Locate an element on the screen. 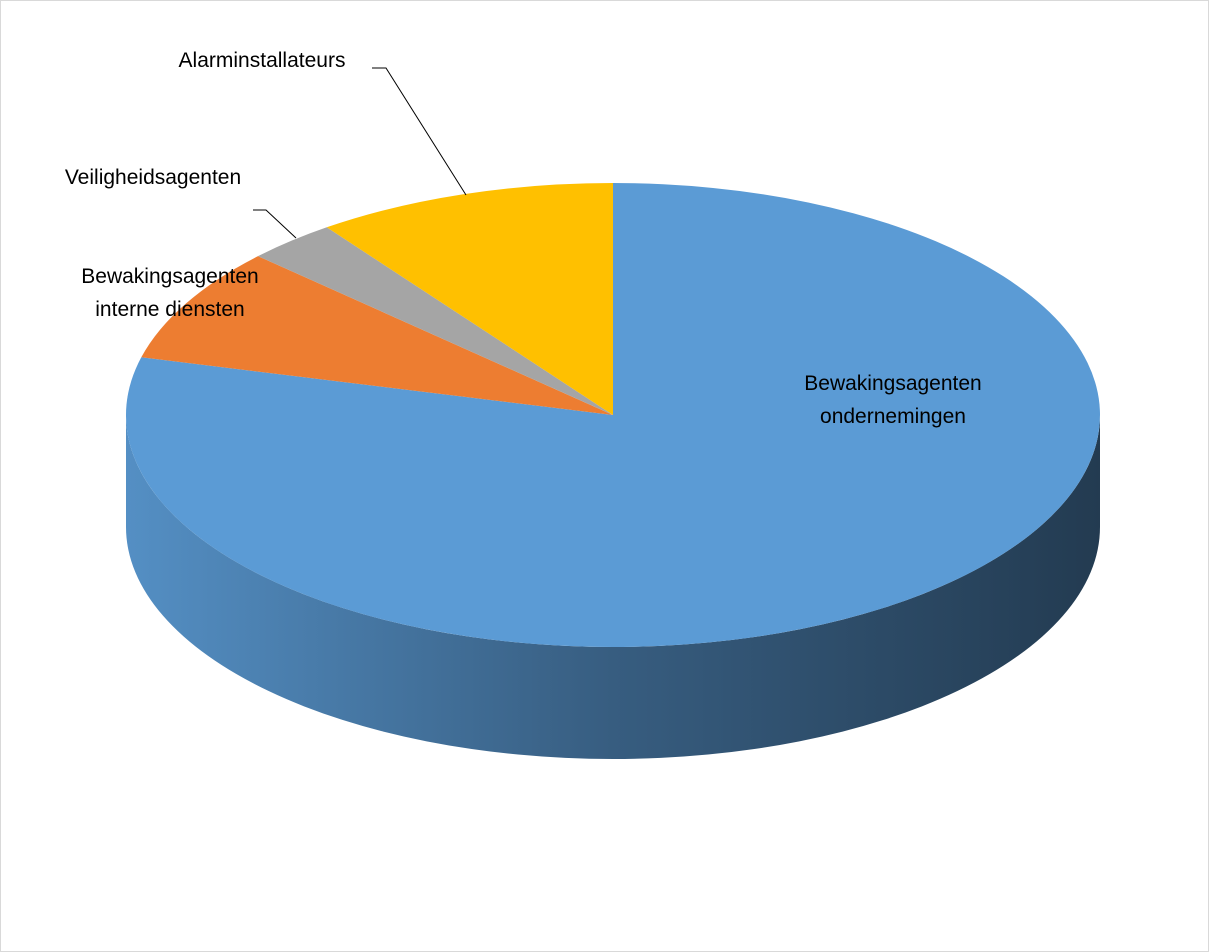 Image resolution: width=1209 pixels, height=952 pixels. slice-label: Veiligheidsagenten is located at coordinates (153, 177).